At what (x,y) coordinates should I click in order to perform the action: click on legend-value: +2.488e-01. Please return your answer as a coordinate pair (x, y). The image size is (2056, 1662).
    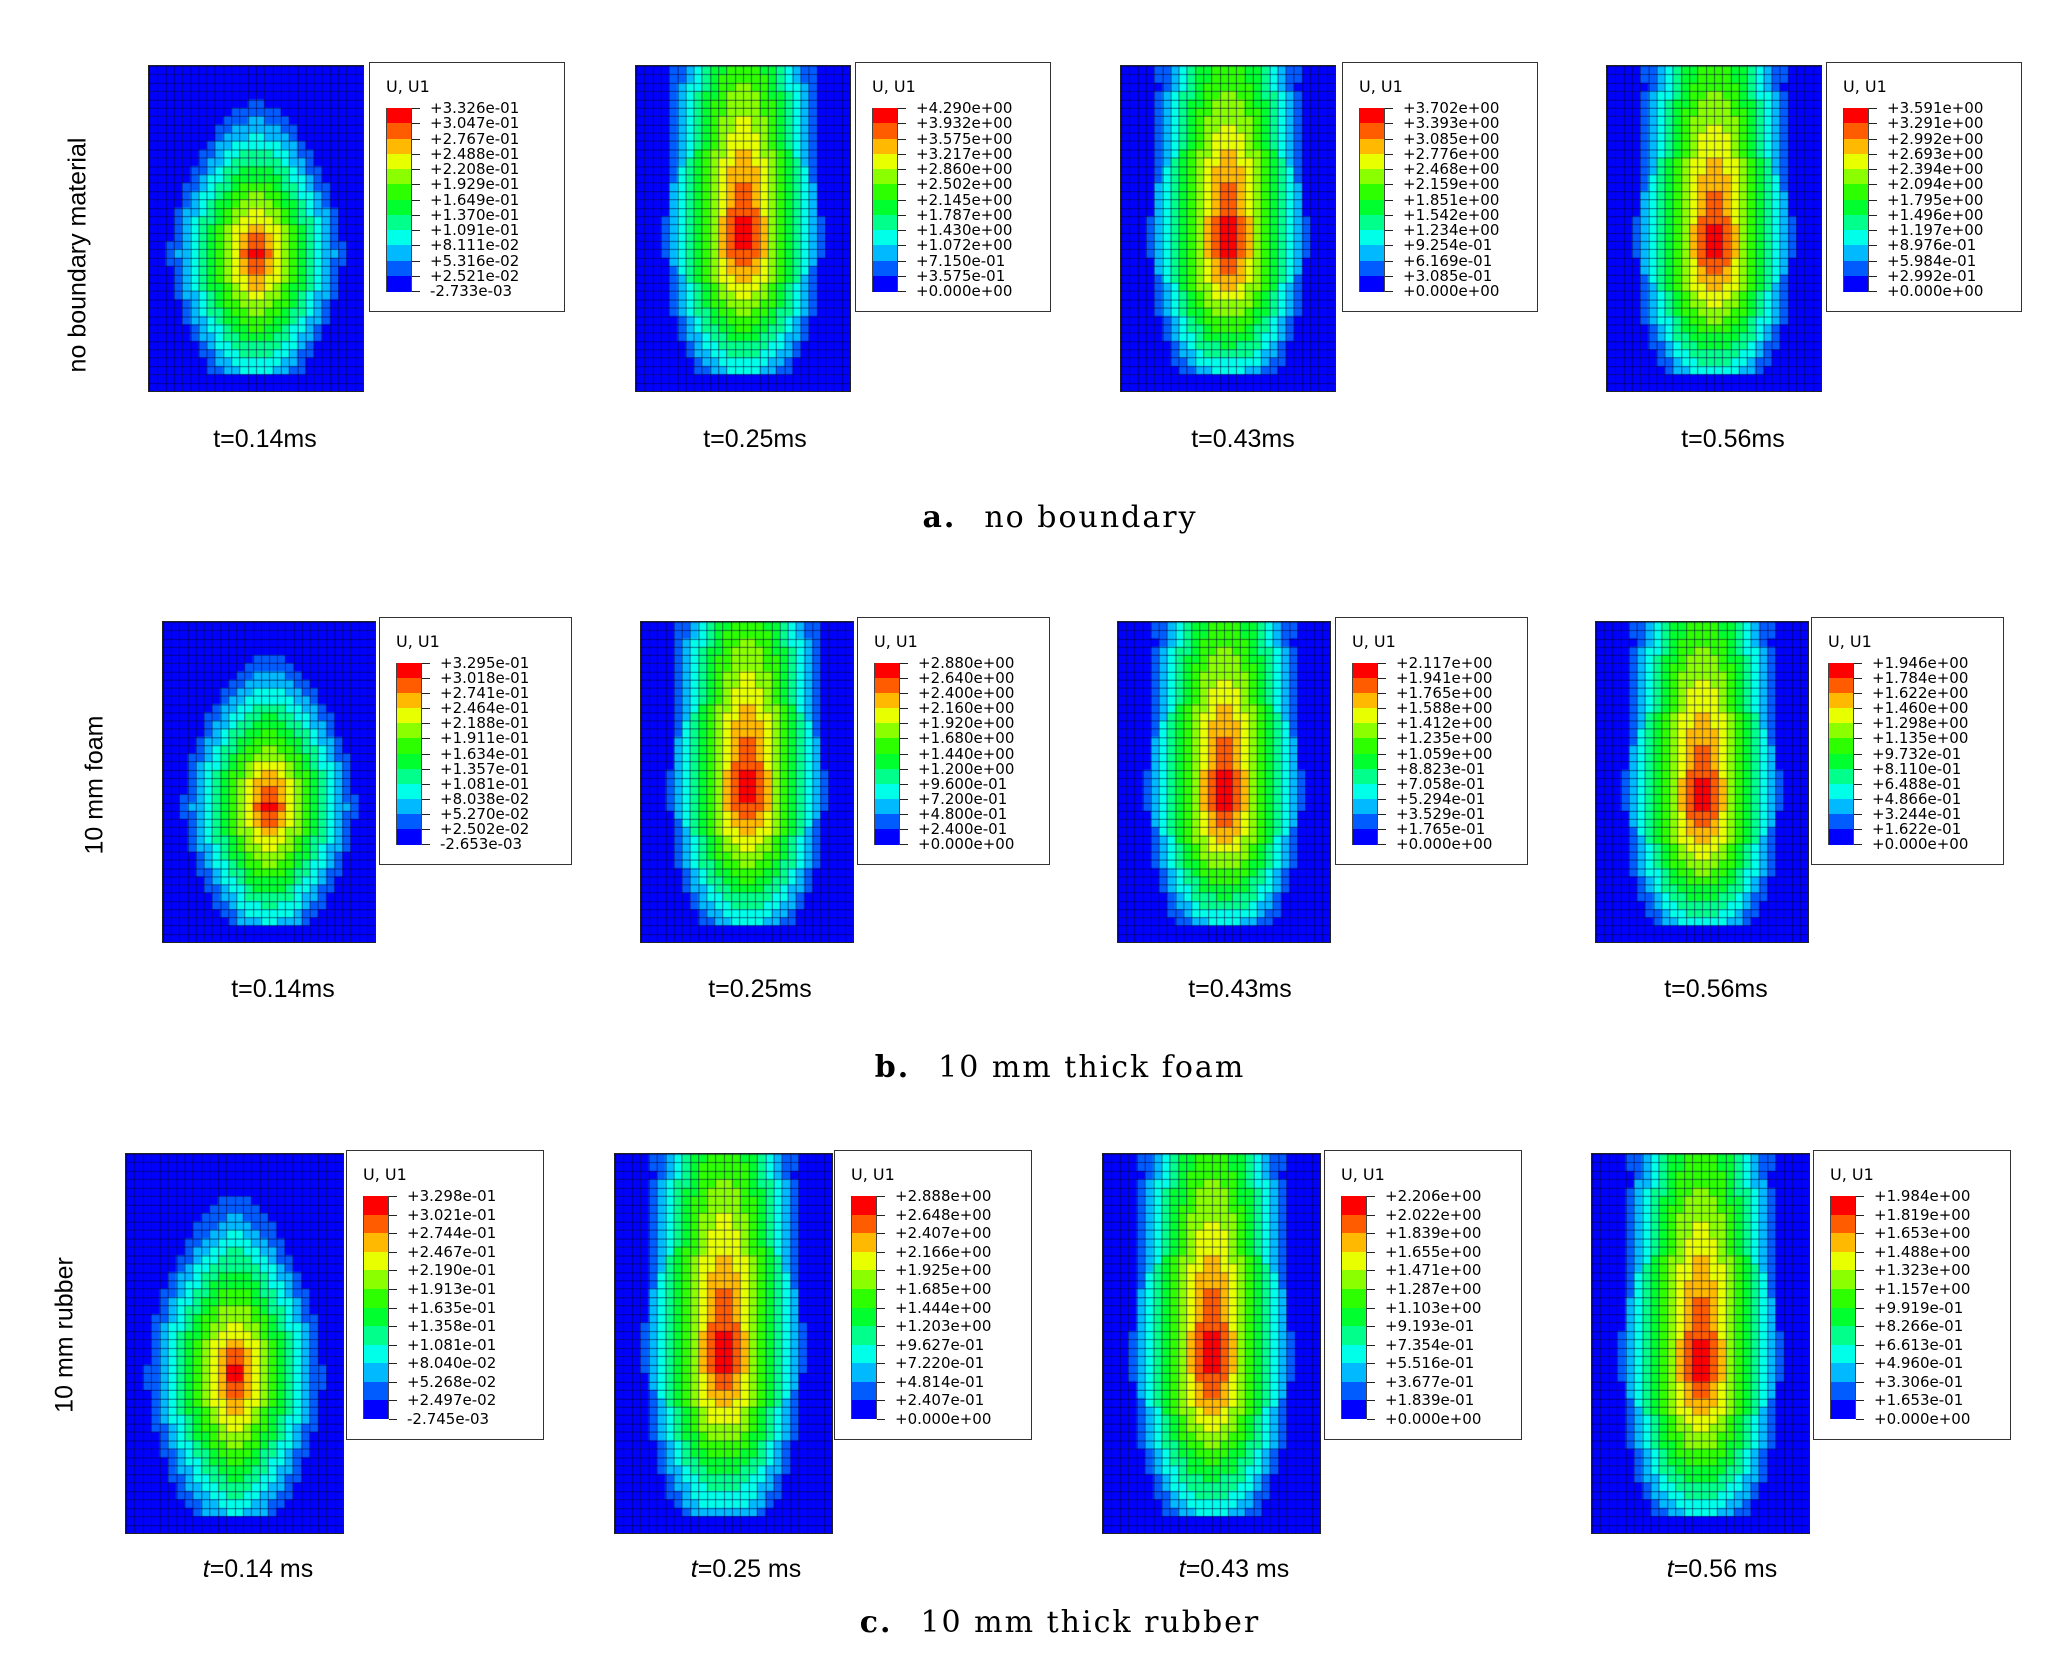
    Looking at the image, I should click on (475, 153).